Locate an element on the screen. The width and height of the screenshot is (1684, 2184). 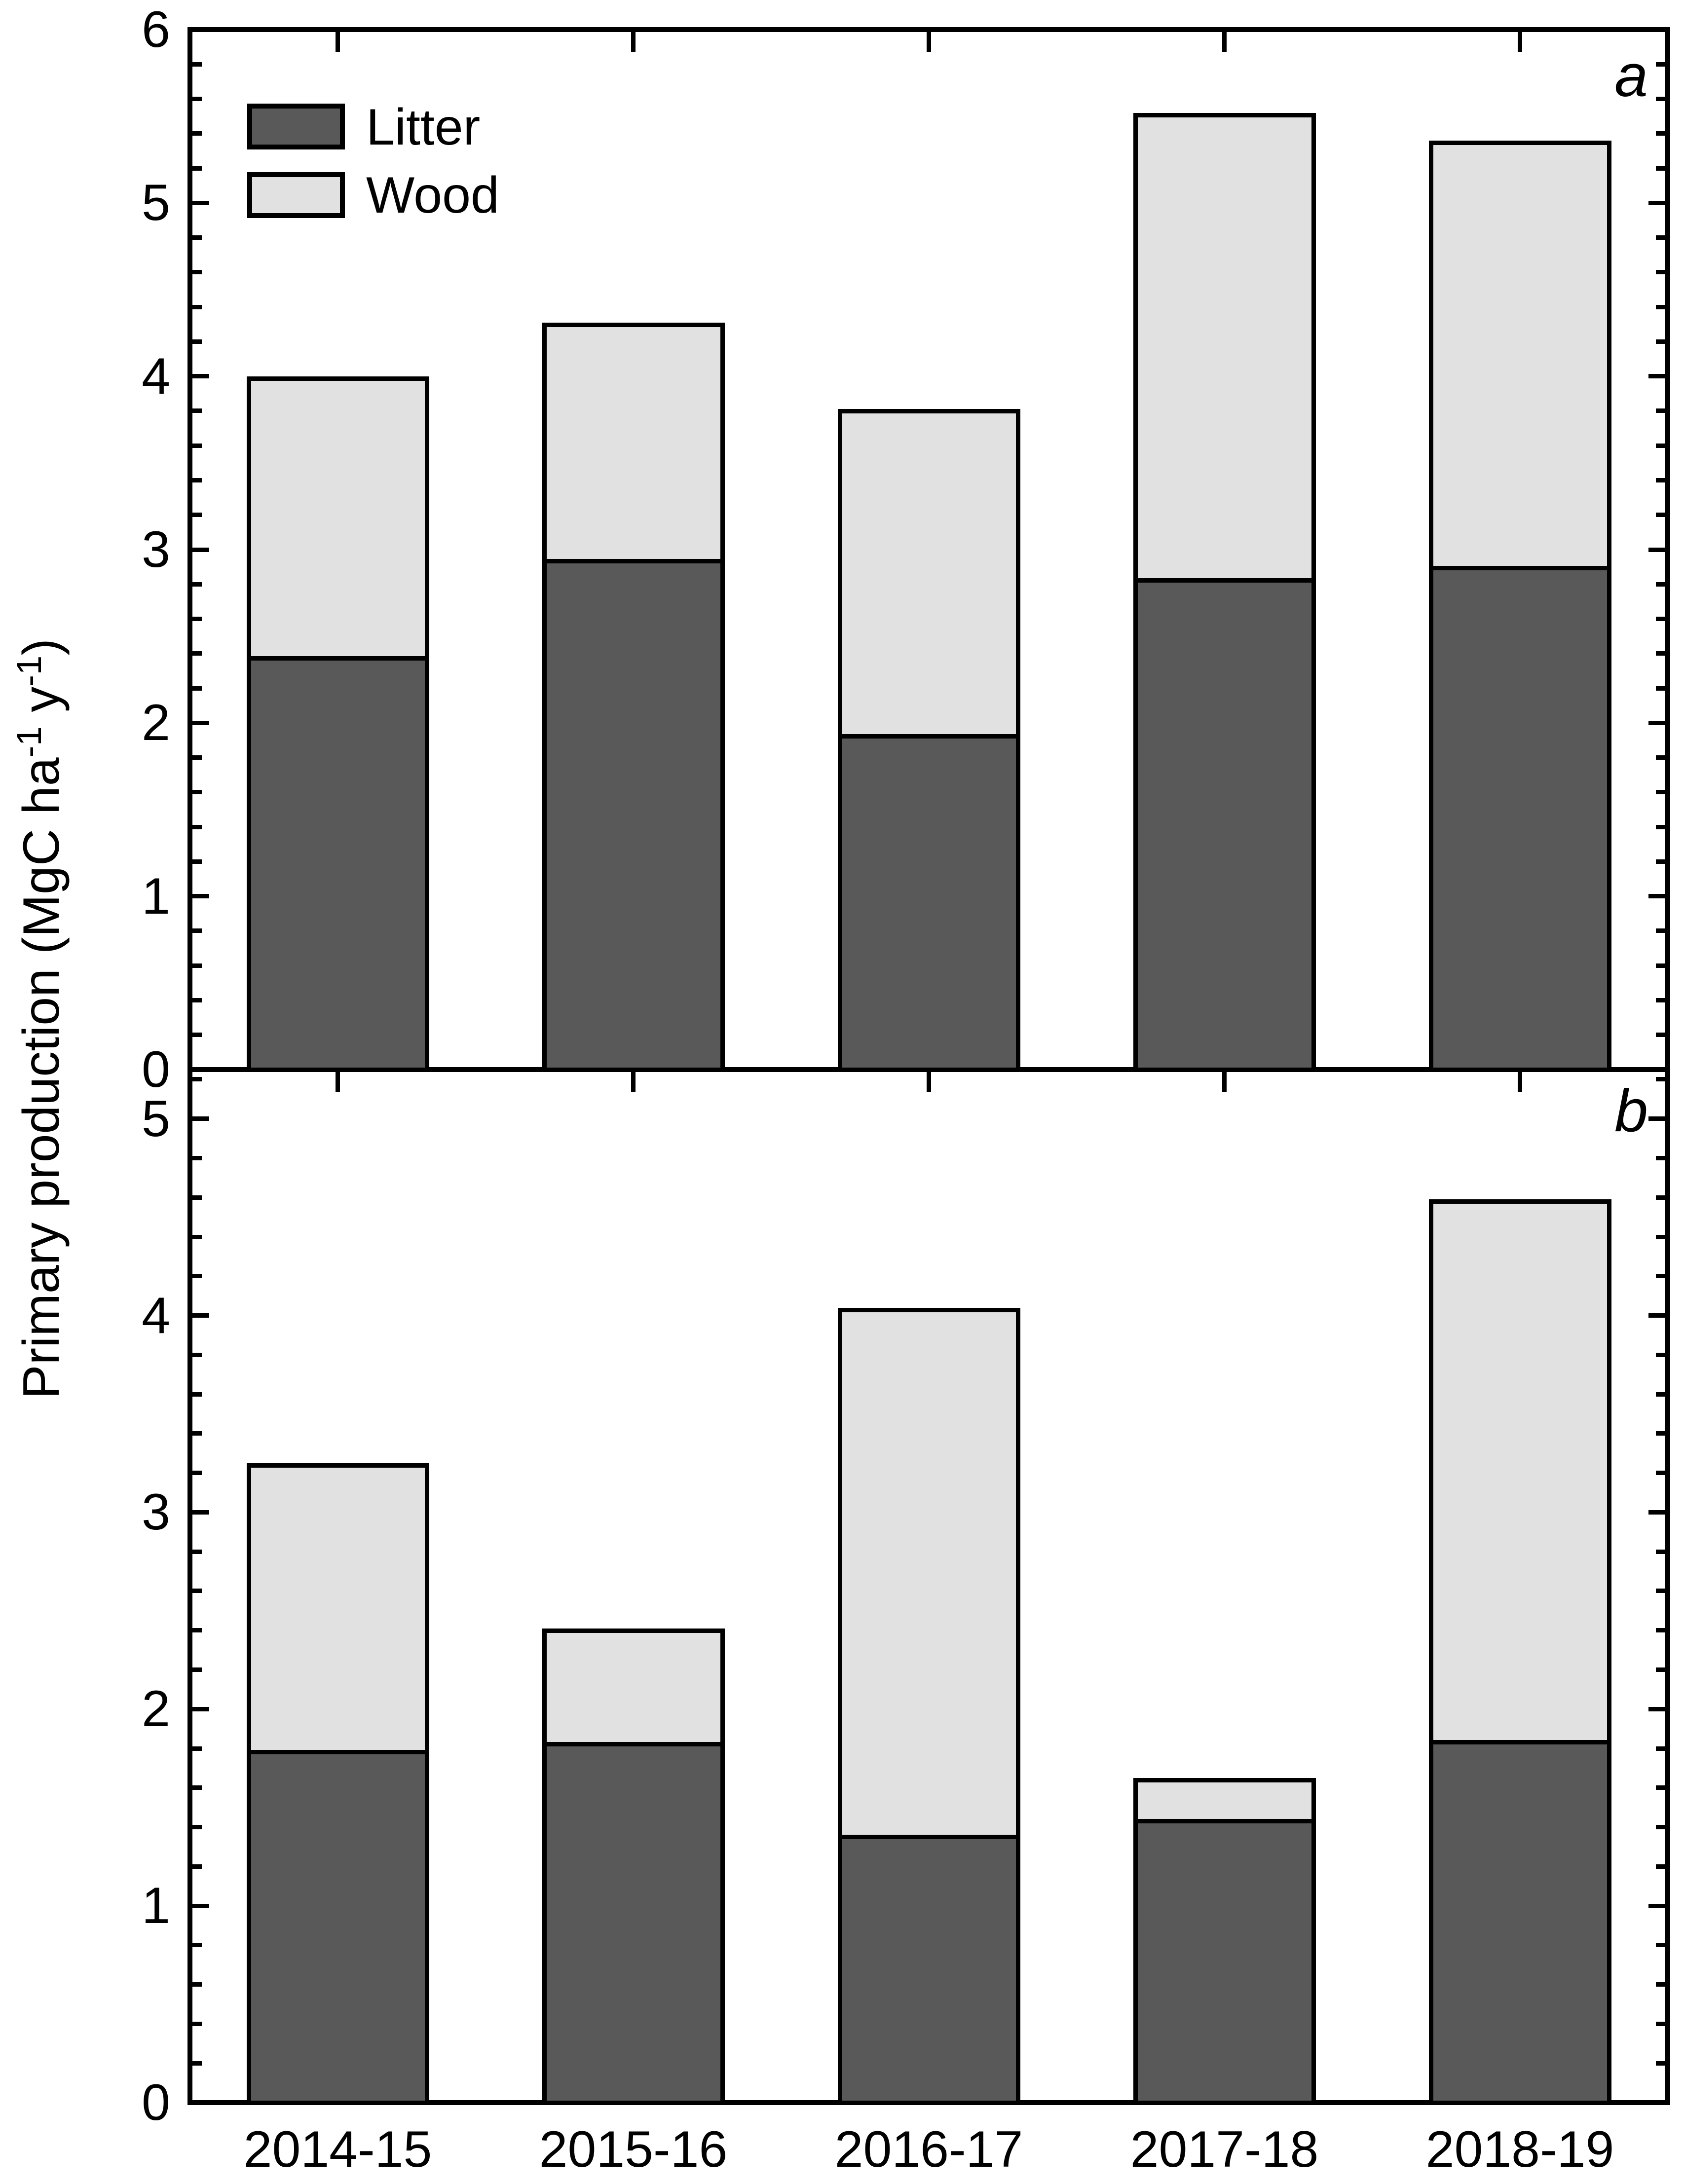
y-tick-label: 2 is located at coordinates (156, 723).